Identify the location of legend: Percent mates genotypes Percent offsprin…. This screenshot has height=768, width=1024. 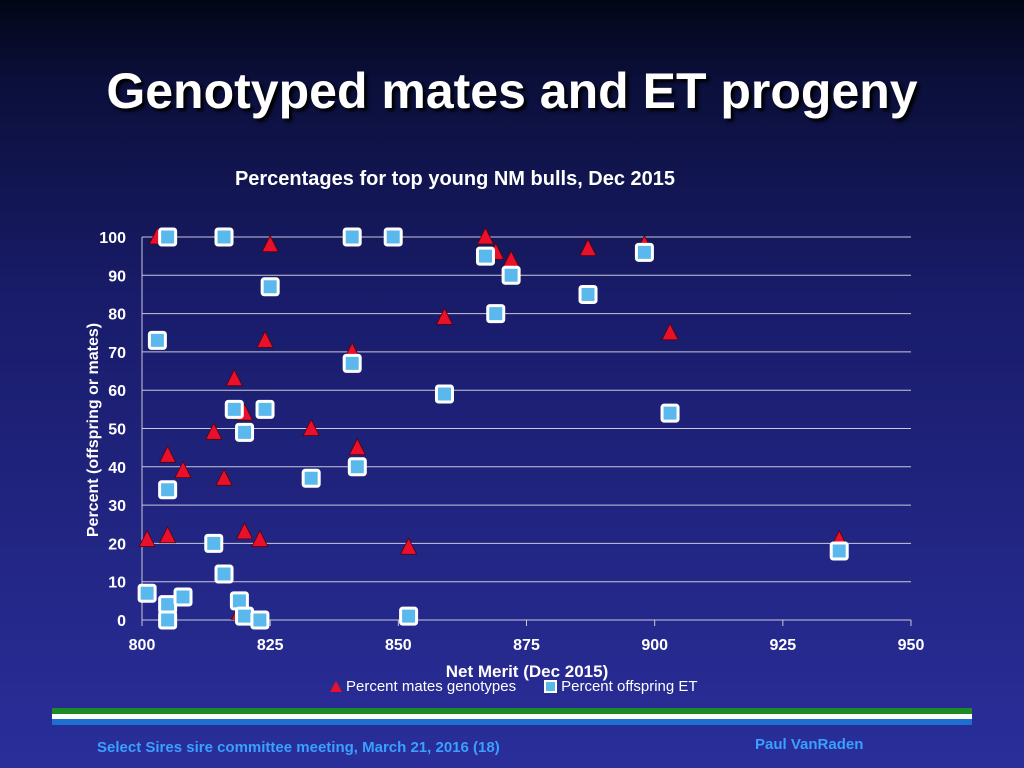
(528, 686).